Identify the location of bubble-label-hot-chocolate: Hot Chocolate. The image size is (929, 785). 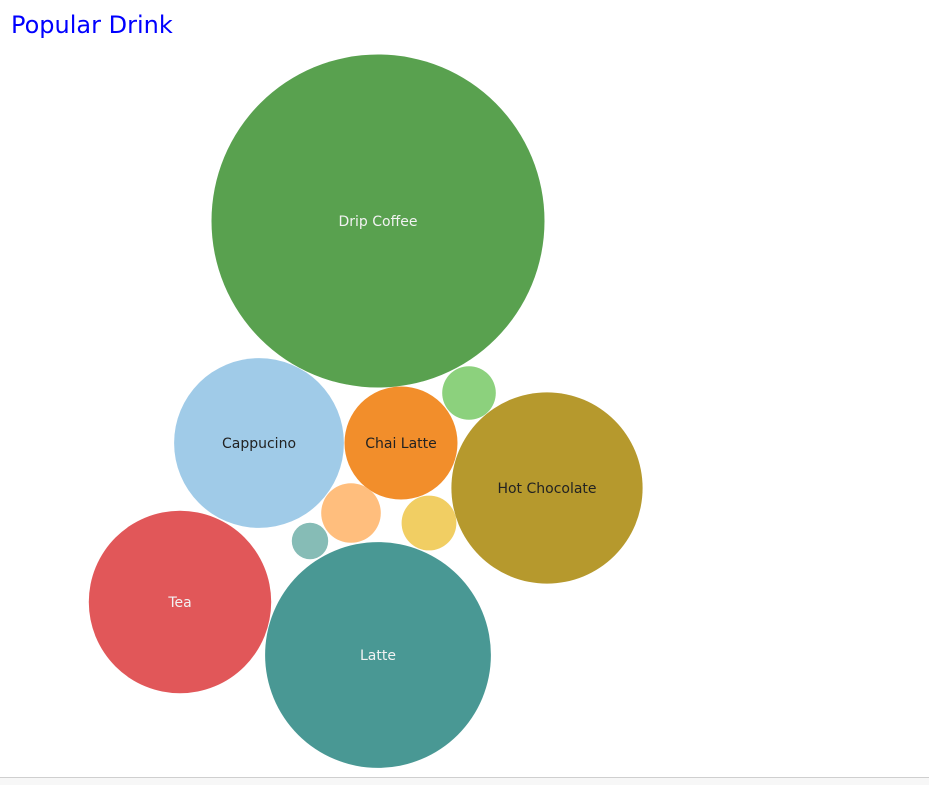
(546, 489).